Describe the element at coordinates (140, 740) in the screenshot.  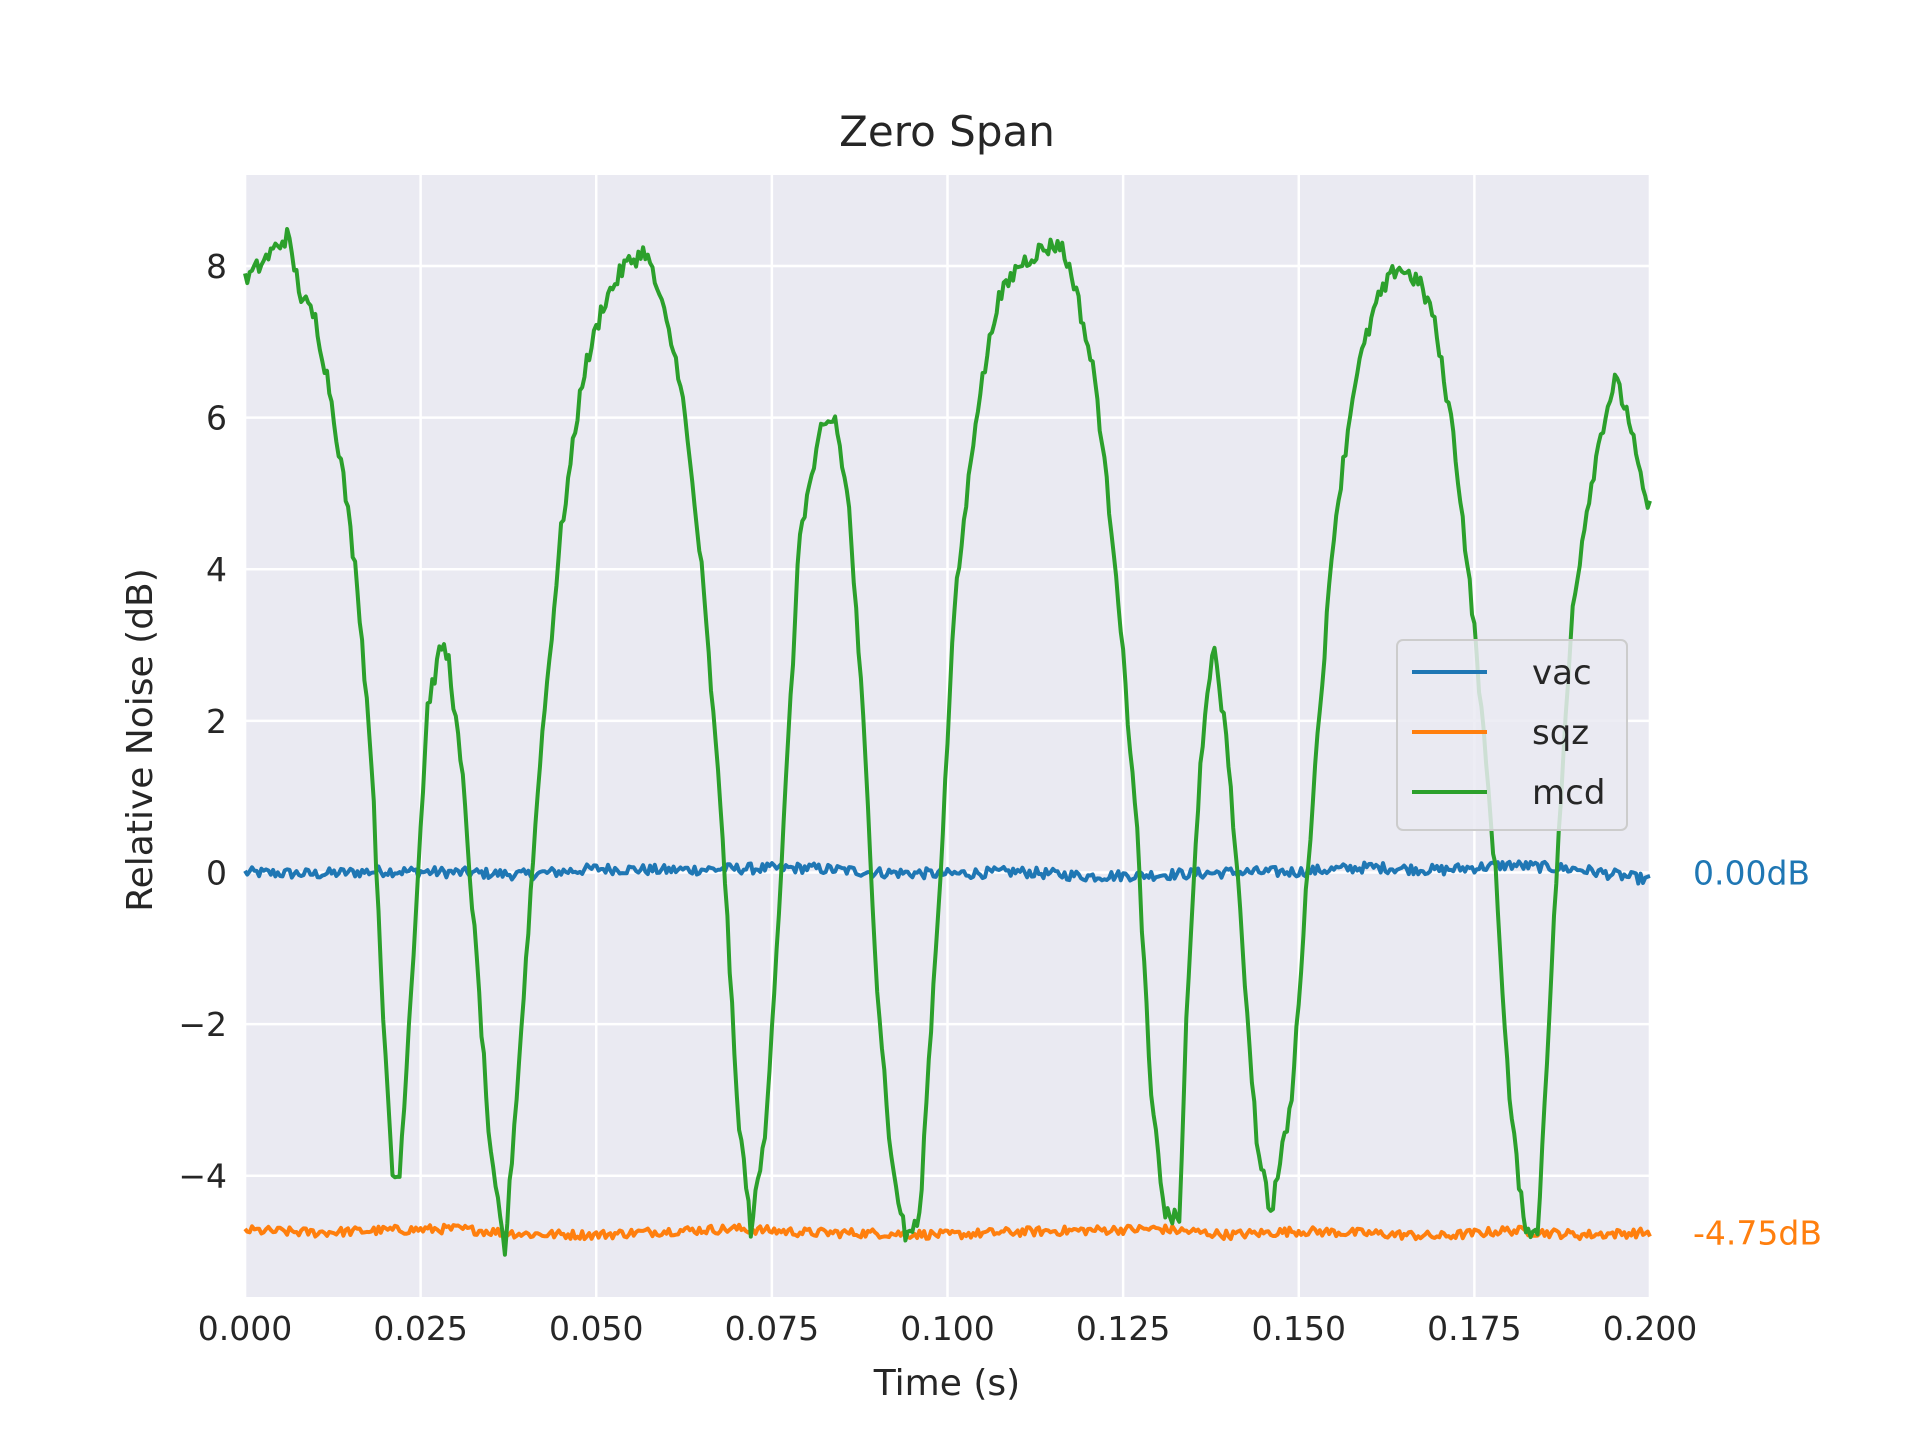
I see `y-axis-label: Relative Noise (dB)` at that location.